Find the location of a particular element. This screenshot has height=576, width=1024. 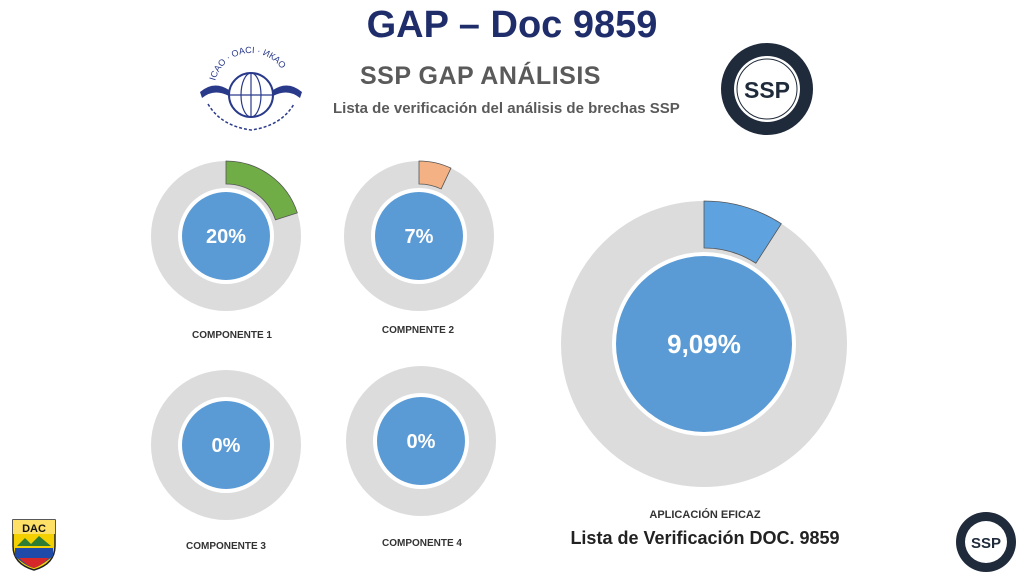

component-1-label: COMPONENTE 1 is located at coordinates (231, 335).